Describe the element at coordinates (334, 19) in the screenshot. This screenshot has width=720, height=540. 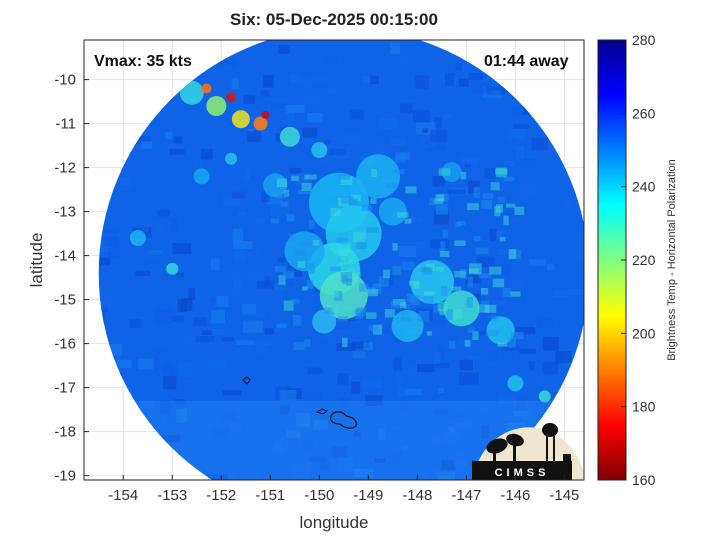
I see `map-title: Six: 05-Dec-2025 00:15:00` at that location.